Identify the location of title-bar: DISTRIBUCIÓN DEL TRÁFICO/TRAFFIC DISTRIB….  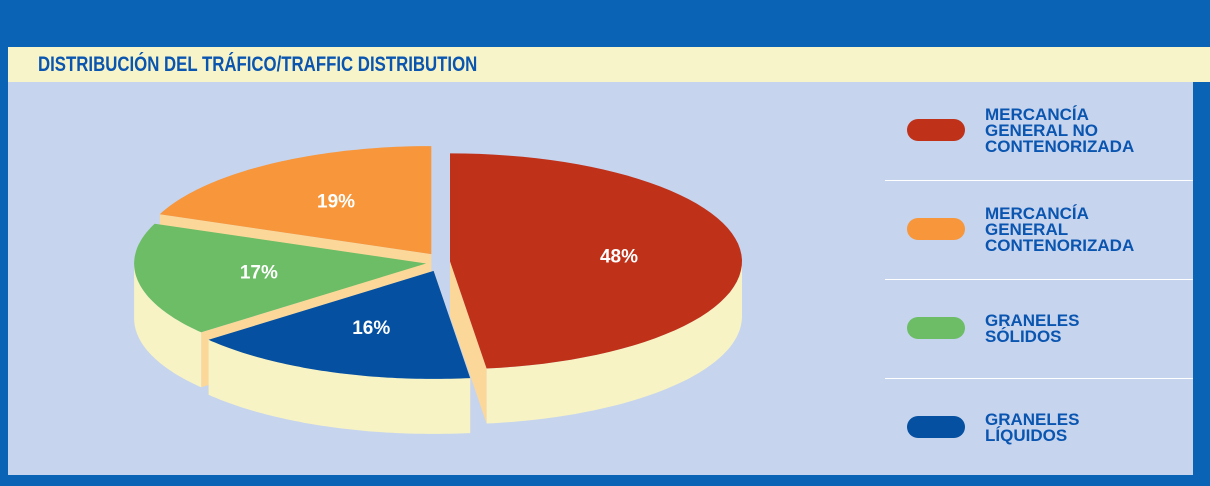
(609, 64).